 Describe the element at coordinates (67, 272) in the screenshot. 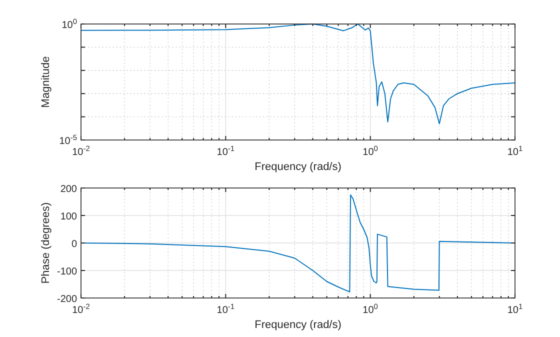

I see `y-tick-label: -100` at that location.